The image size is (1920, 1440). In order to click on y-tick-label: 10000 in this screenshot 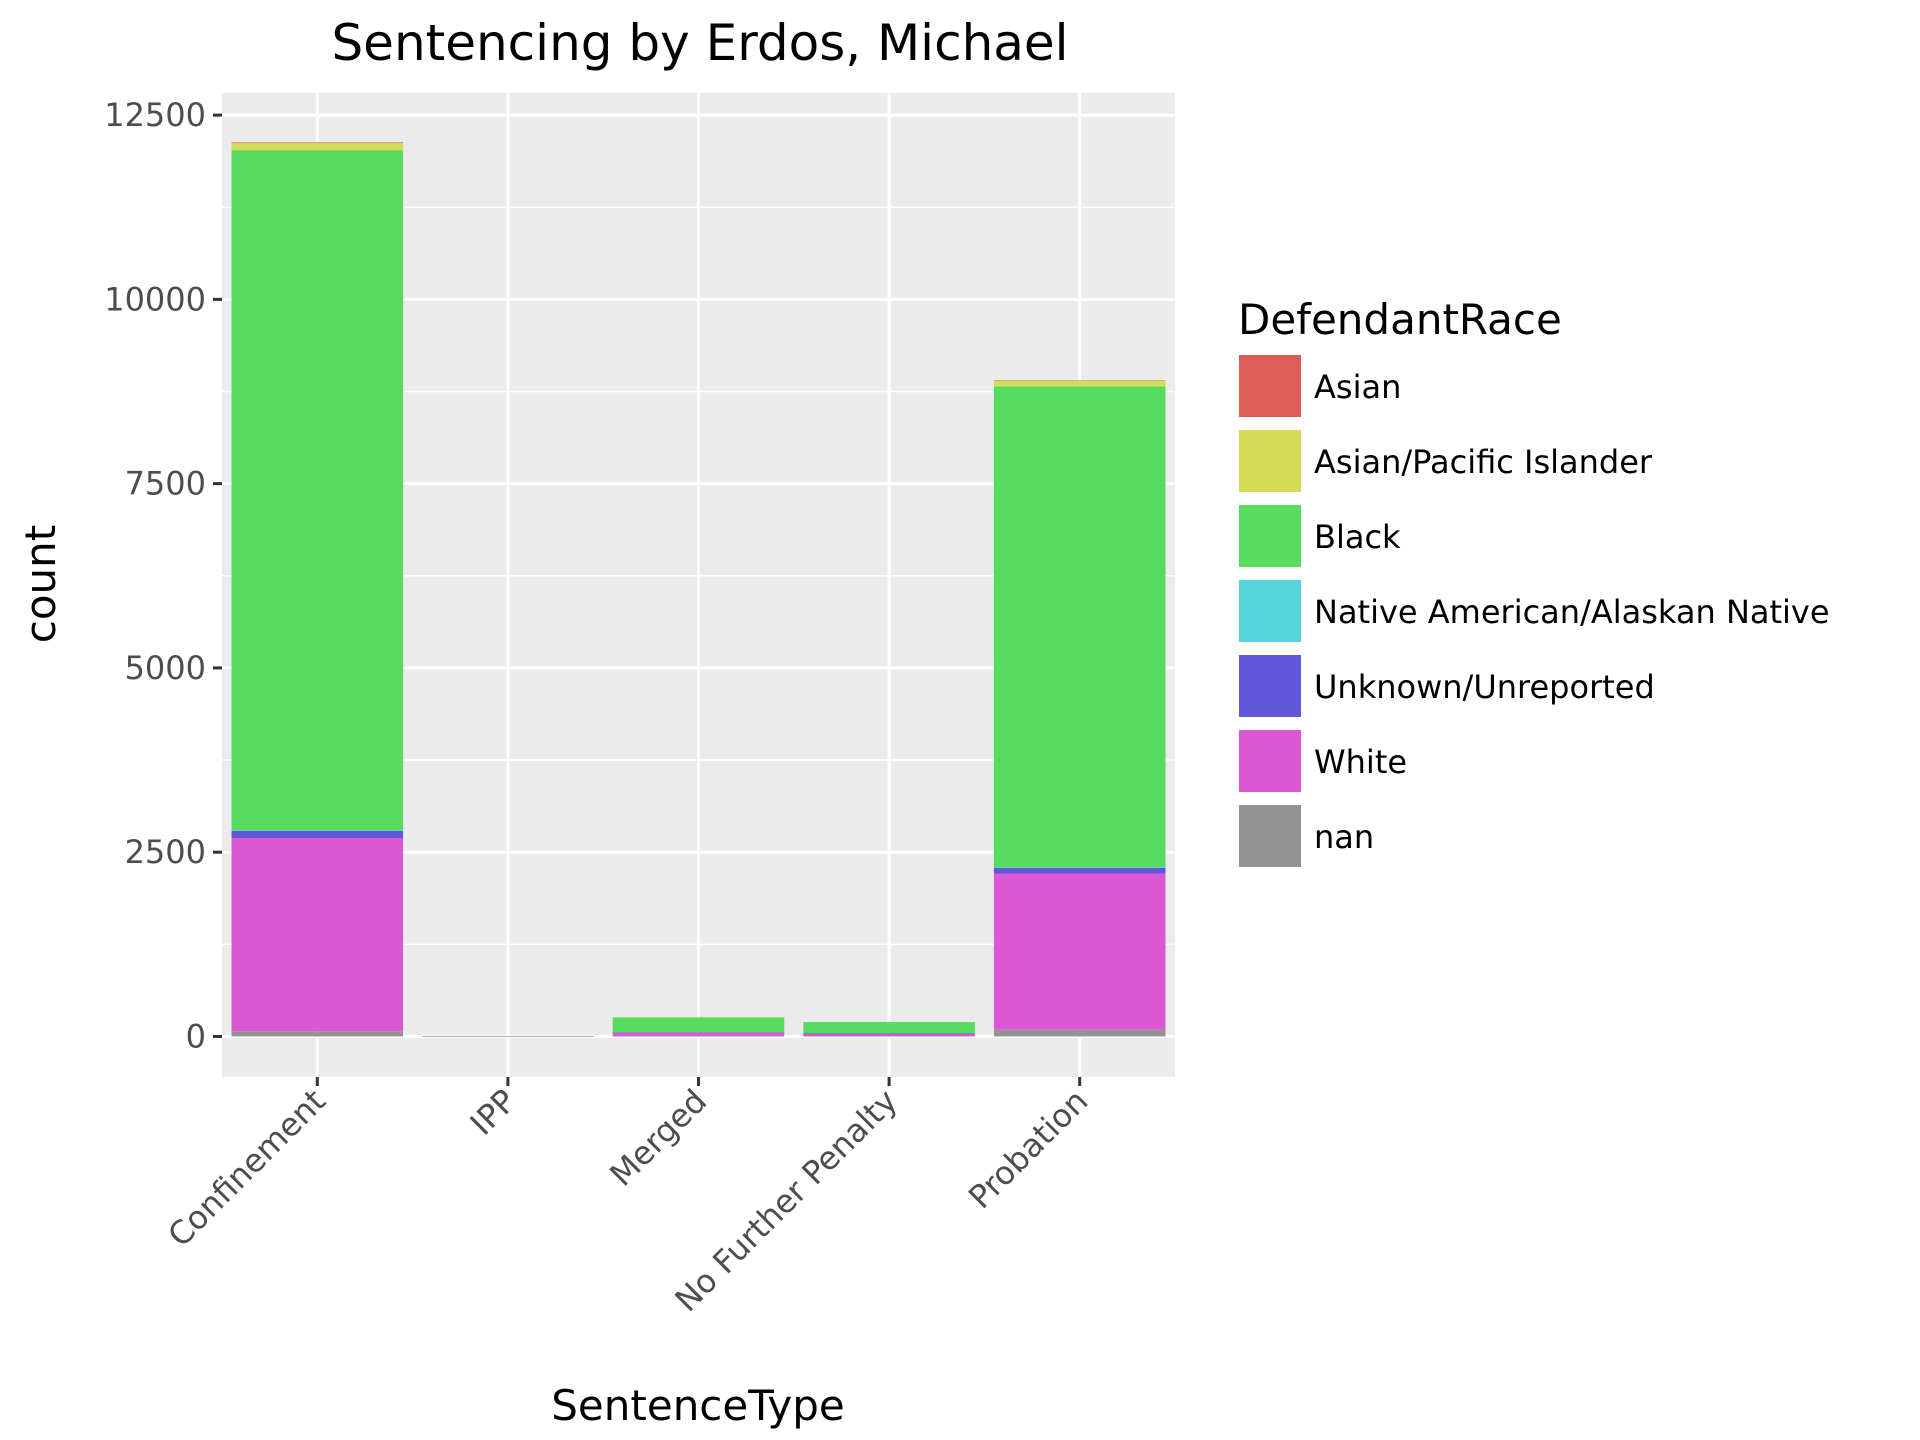, I will do `click(155, 299)`.